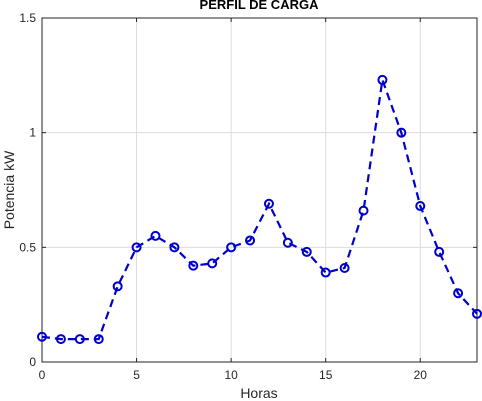  Describe the element at coordinates (27, 18) in the screenshot. I see `y-tick-label: 1.5` at that location.